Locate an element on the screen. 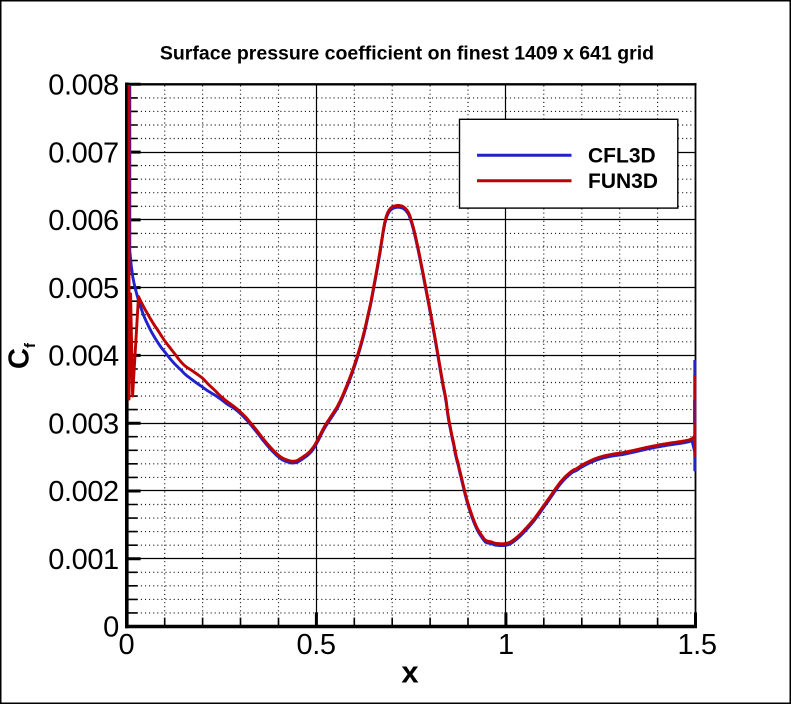 The image size is (791, 704). svg-text: 0.006 is located at coordinates (83, 221).